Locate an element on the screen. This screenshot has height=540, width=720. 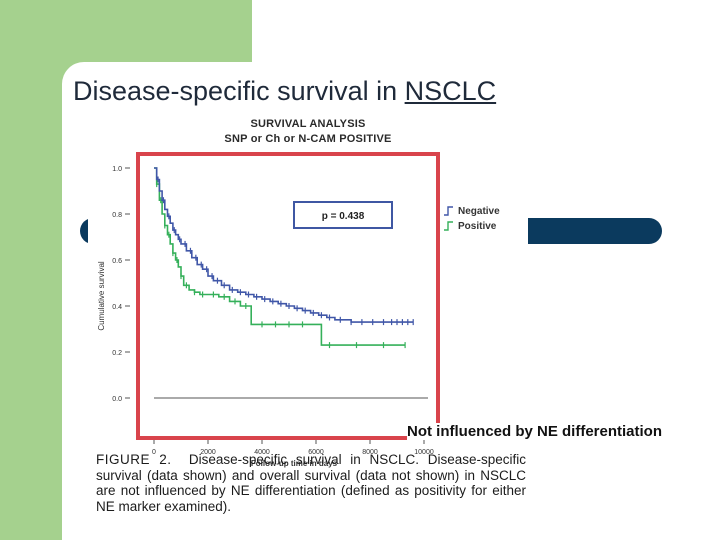
slide-title-link: NSCLC is located at coordinates (450, 91).